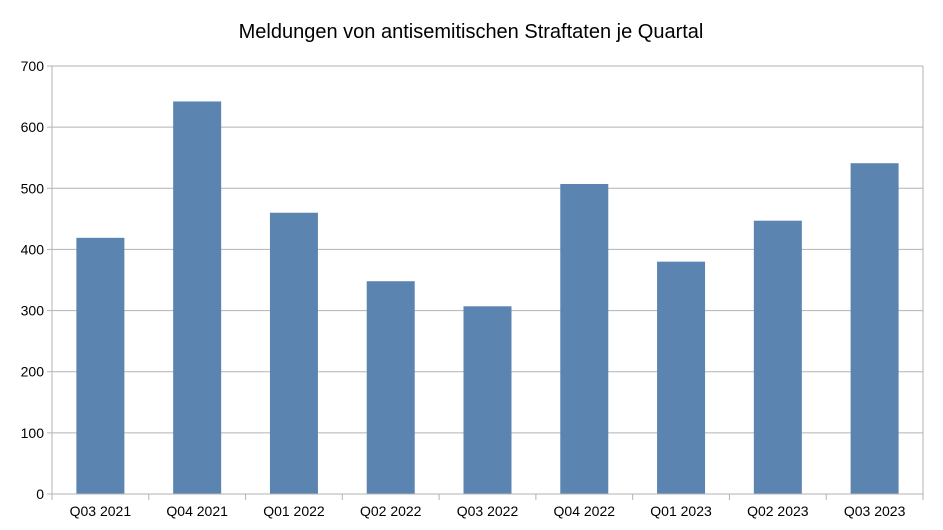 The width and height of the screenshot is (943, 530). Describe the element at coordinates (681, 511) in the screenshot. I see `x-tick-label: Q01 2023` at that location.